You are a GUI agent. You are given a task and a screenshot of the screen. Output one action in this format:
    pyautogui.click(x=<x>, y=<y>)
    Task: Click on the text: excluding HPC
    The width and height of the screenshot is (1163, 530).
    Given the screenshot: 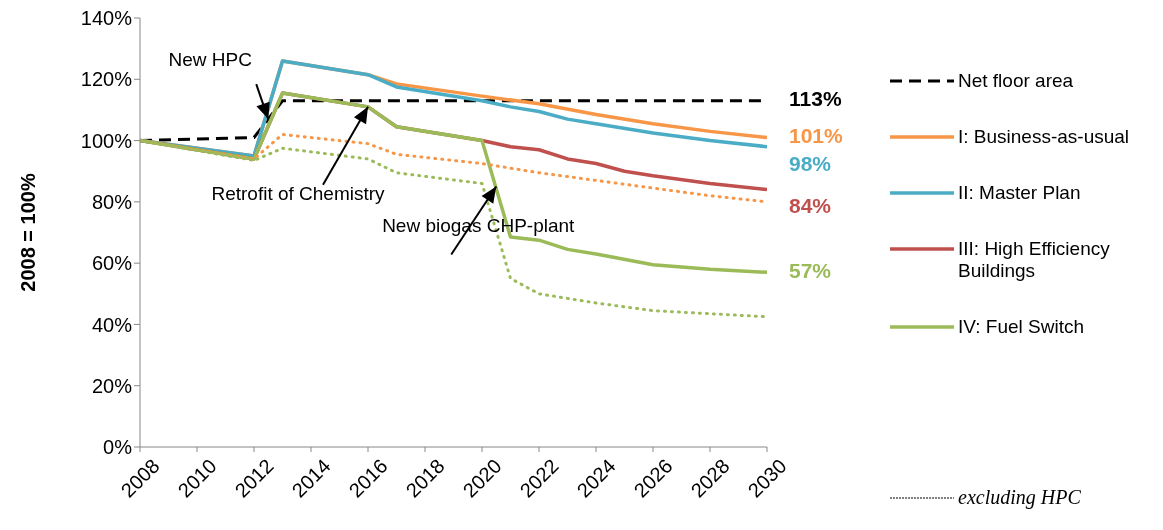 What is the action you would take?
    pyautogui.click(x=1019, y=497)
    